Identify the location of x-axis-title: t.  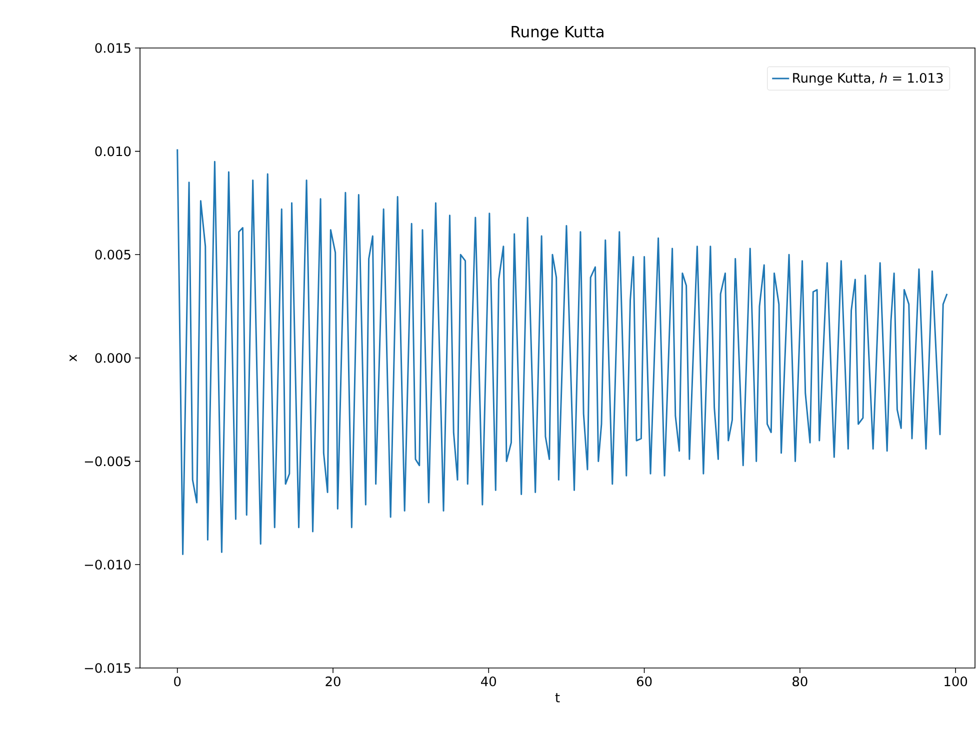
(557, 697).